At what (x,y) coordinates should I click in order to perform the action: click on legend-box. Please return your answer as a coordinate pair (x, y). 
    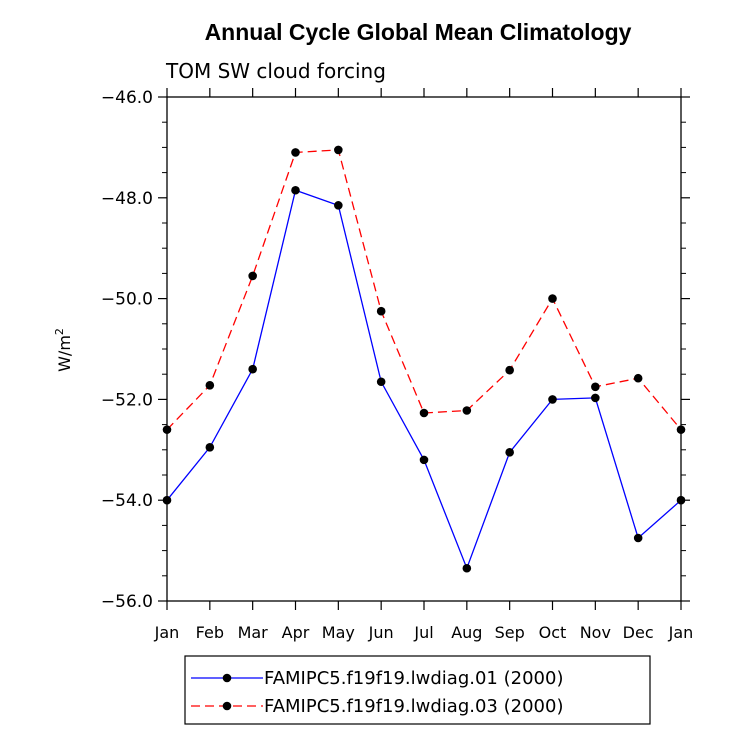
    Looking at the image, I should click on (417, 690).